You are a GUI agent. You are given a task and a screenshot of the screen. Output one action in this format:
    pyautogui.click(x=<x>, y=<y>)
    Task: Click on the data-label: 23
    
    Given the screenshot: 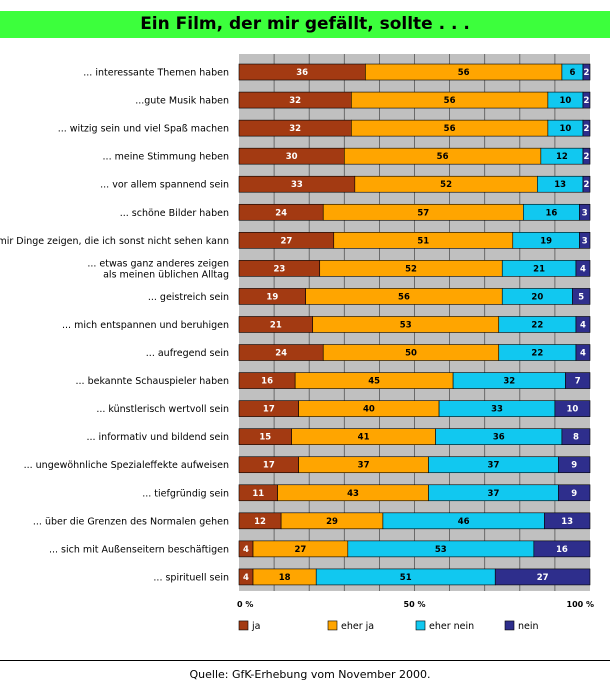 What is the action you would take?
    pyautogui.click(x=279, y=269)
    